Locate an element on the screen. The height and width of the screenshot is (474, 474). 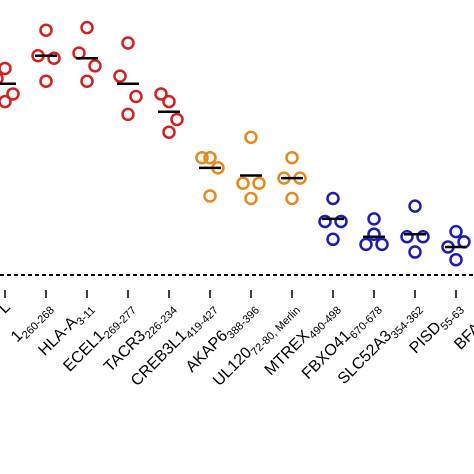
category-subscript: 388-396 is located at coordinates (243, 322).